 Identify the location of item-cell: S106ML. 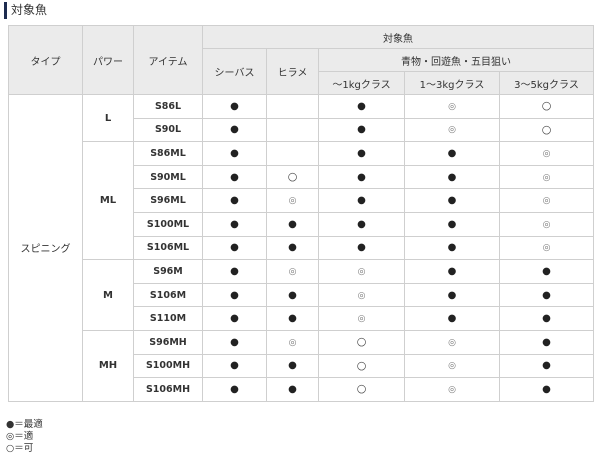
(168, 248).